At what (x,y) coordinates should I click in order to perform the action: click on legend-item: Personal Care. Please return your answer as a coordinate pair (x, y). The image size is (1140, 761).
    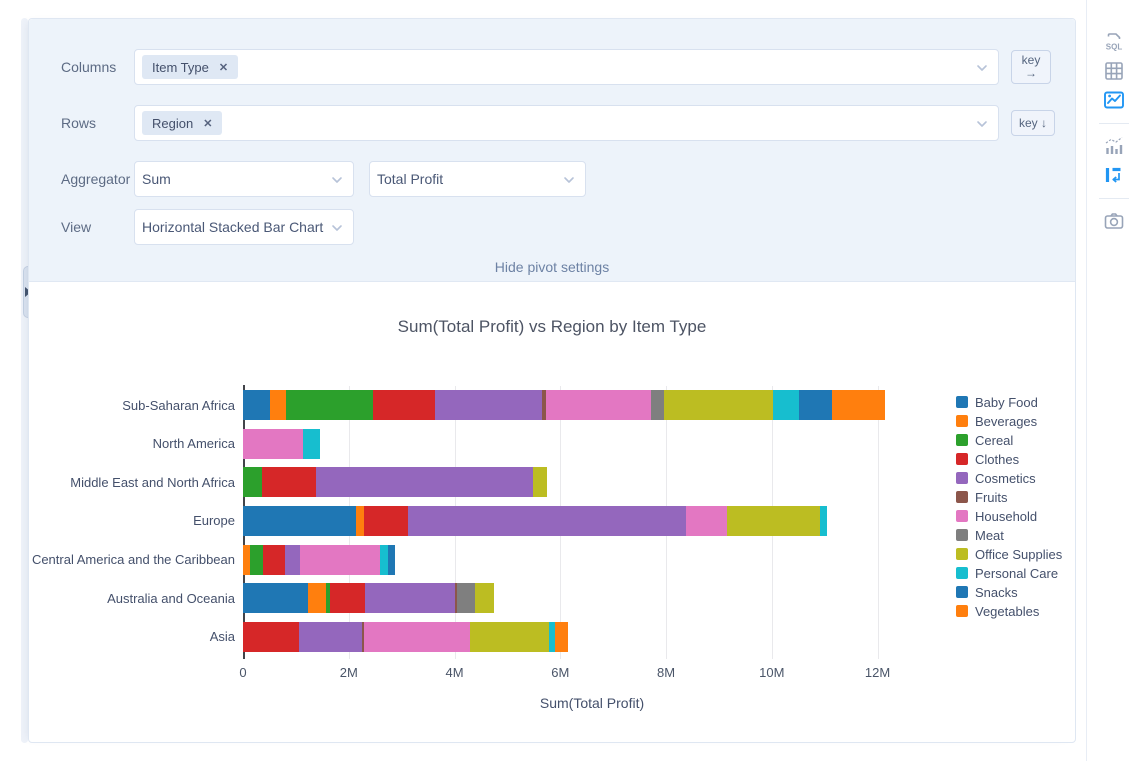
    Looking at the image, I should click on (1009, 574).